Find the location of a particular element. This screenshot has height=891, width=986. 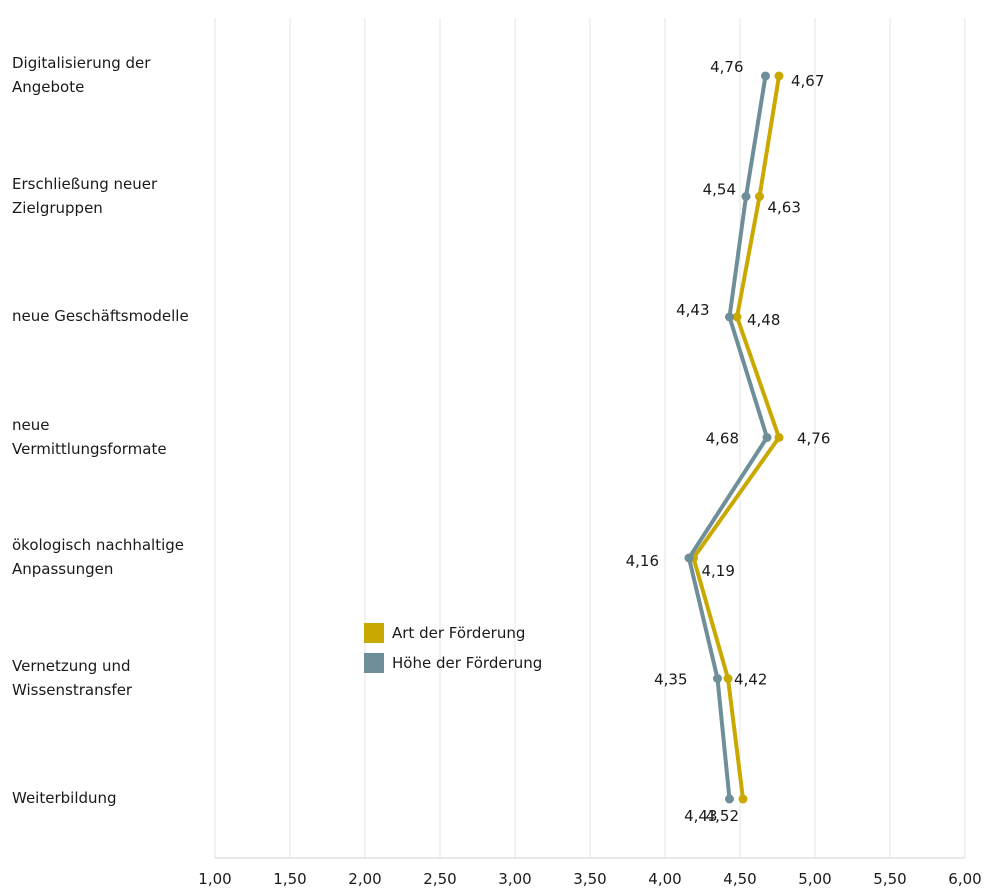

legend-swatch-art is located at coordinates (374, 633).